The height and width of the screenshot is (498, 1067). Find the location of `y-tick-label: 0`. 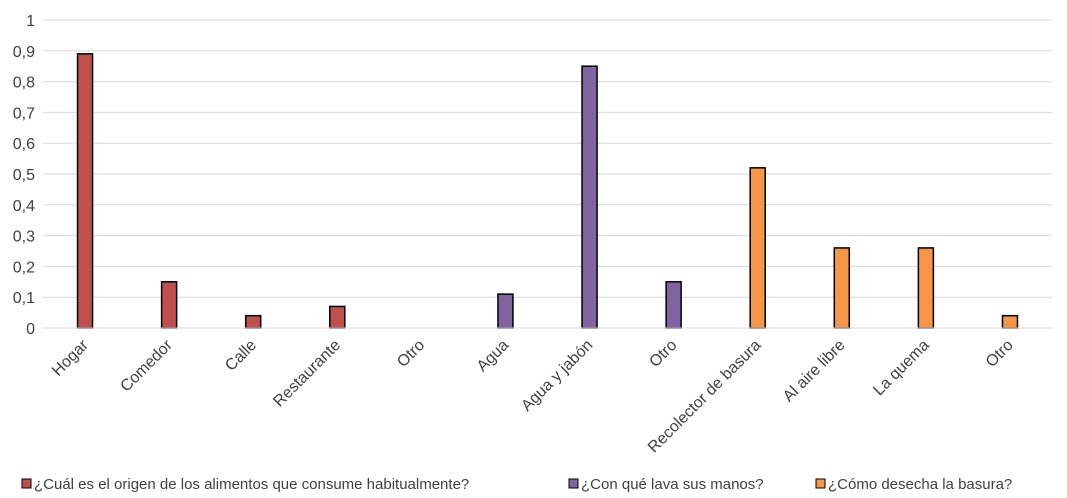

y-tick-label: 0 is located at coordinates (30, 329).